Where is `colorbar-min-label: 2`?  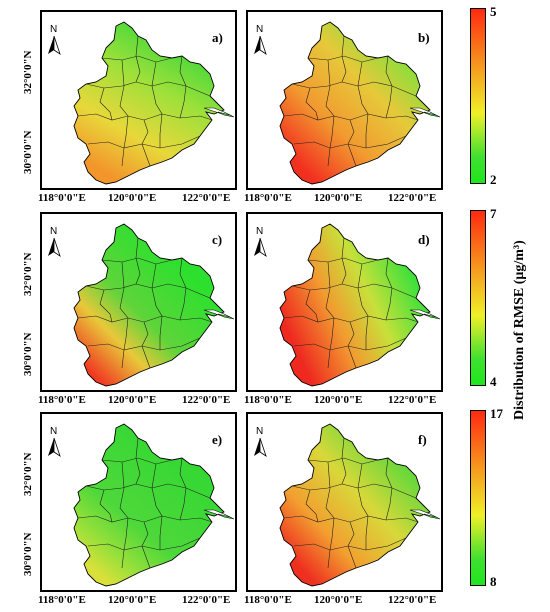 colorbar-min-label: 2 is located at coordinates (493, 179).